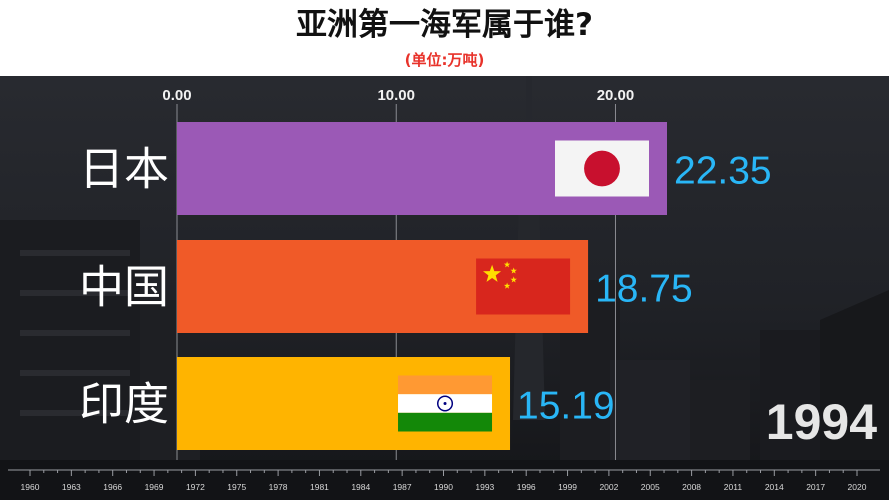 The width and height of the screenshot is (889, 500). I want to click on timeline-label: 2011, so click(733, 487).